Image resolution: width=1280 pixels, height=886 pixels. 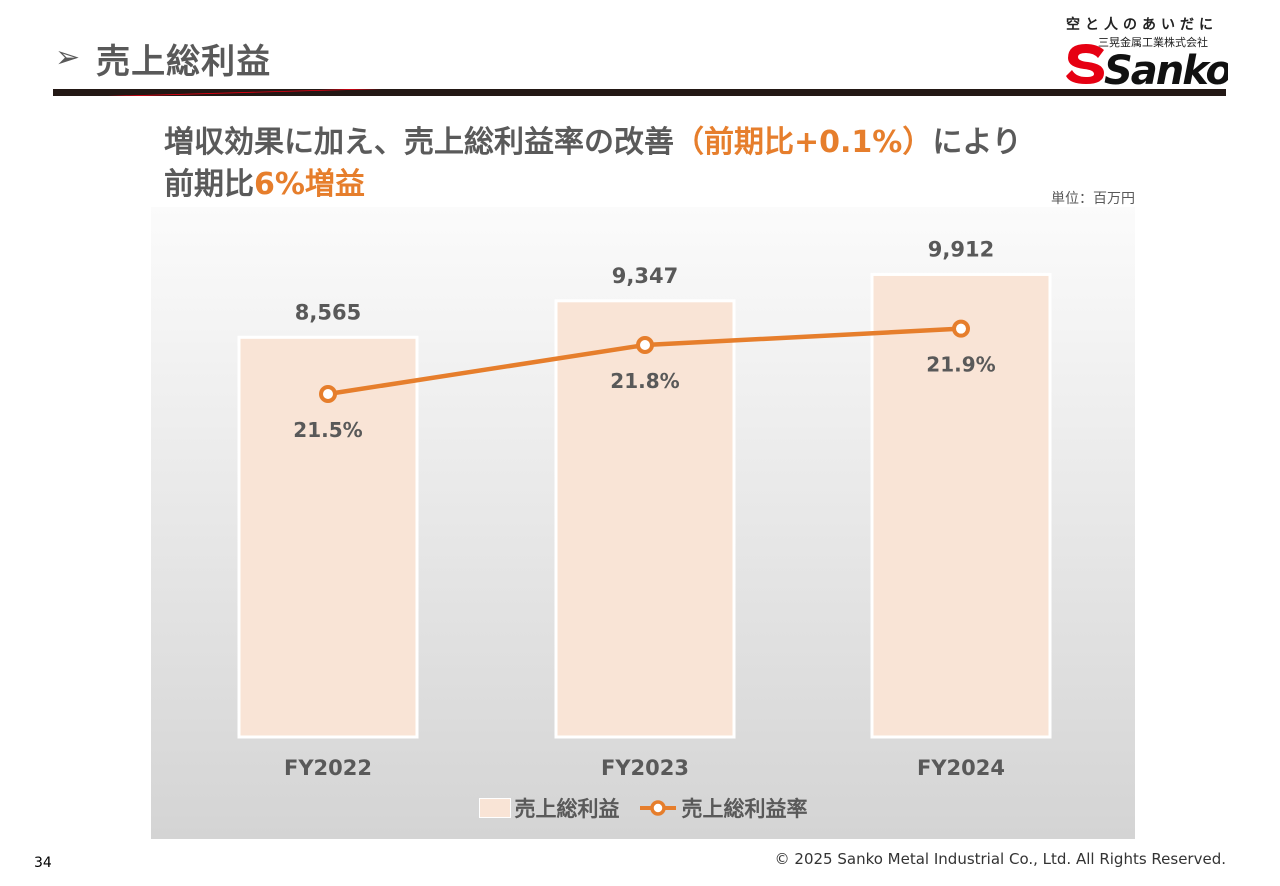 I want to click on x-tick-label: FY2022, so click(x=328, y=768).